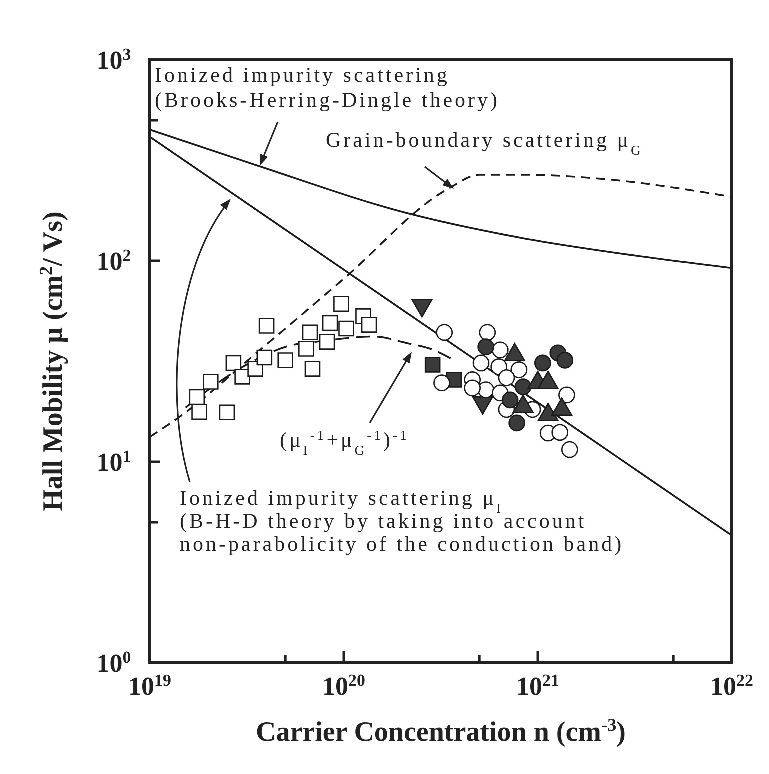 Image resolution: width=769 pixels, height=774 pixels. What do you see at coordinates (114, 461) in the screenshot?
I see `y-tick-label: 10$^{1}$` at bounding box center [114, 461].